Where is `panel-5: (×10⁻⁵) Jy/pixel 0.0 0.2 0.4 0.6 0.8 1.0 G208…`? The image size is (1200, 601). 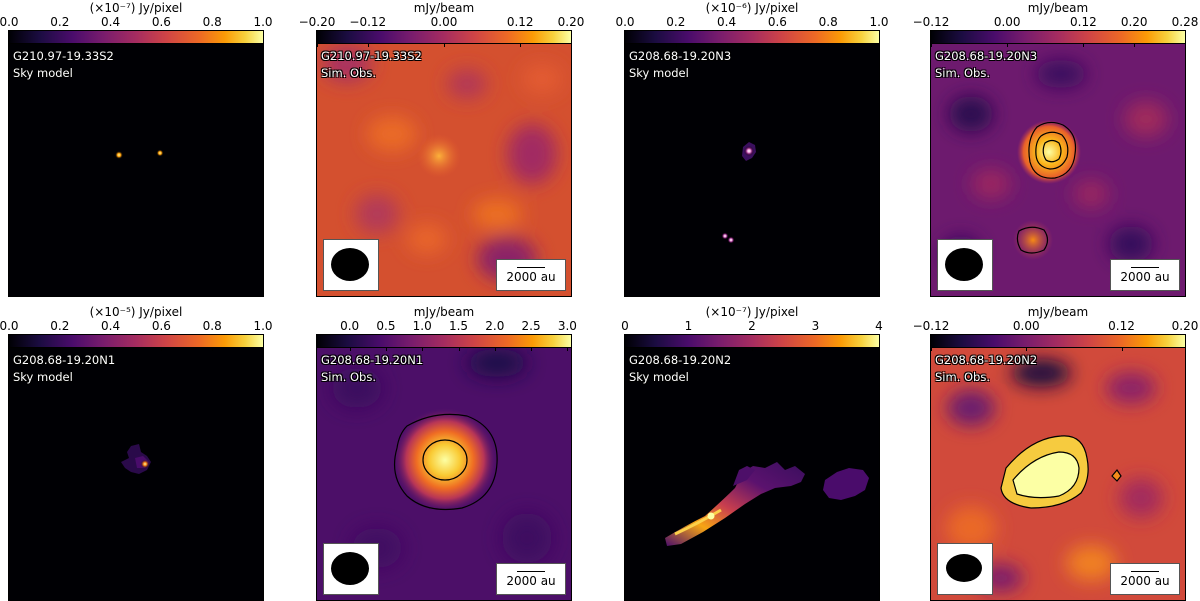
panel-5: (×10⁻⁵) Jy/pixel 0.0 0.2 0.4 0.6 0.8 1.0 G208… is located at coordinates (136, 452).